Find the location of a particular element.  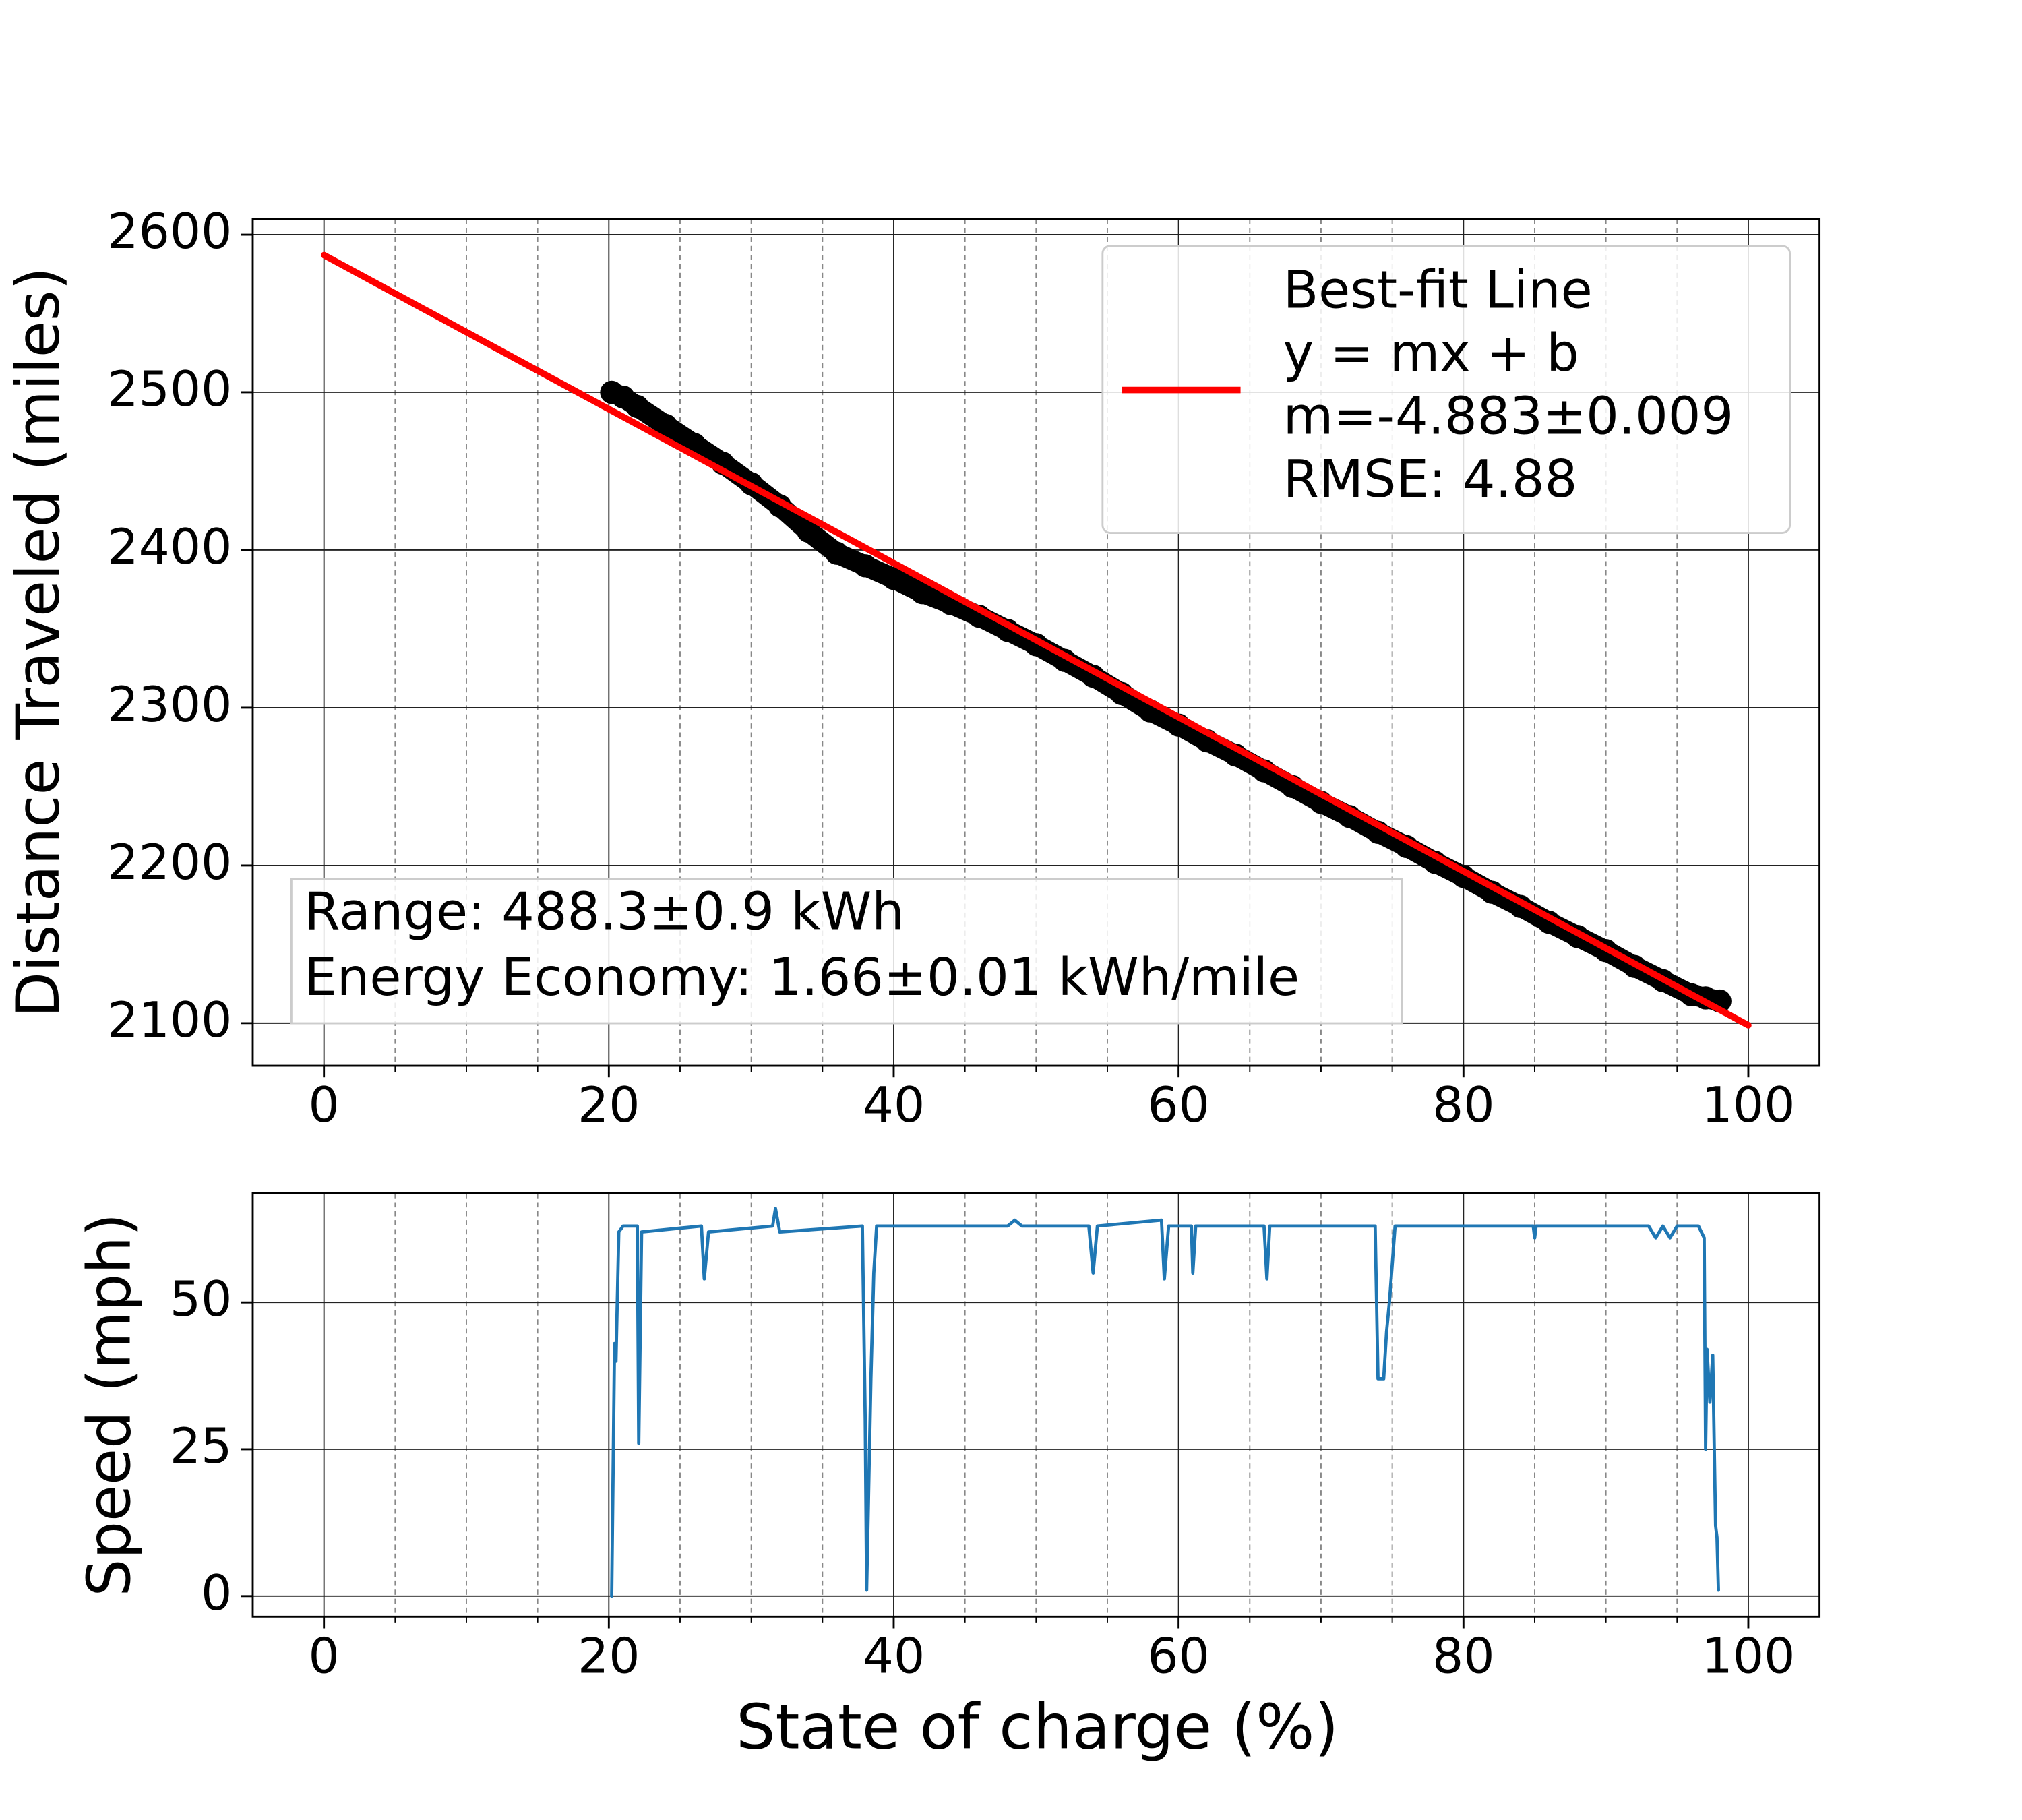

y-tick-label: 2600 is located at coordinates (169, 232).